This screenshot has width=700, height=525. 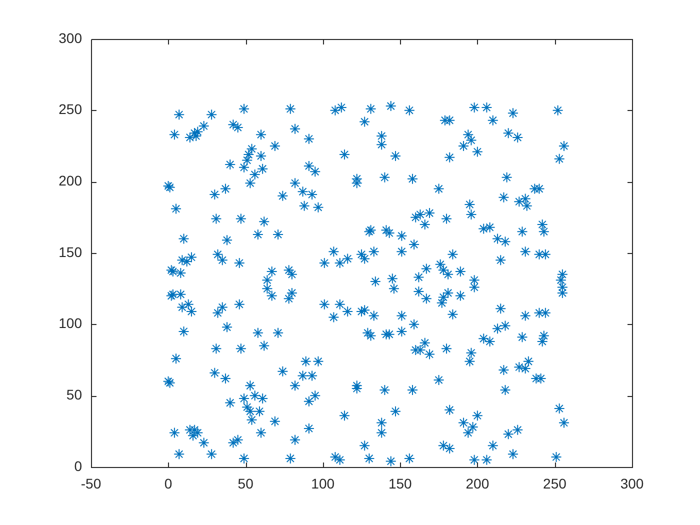 What do you see at coordinates (70, 109) in the screenshot?
I see `y-tick-label: 250` at bounding box center [70, 109].